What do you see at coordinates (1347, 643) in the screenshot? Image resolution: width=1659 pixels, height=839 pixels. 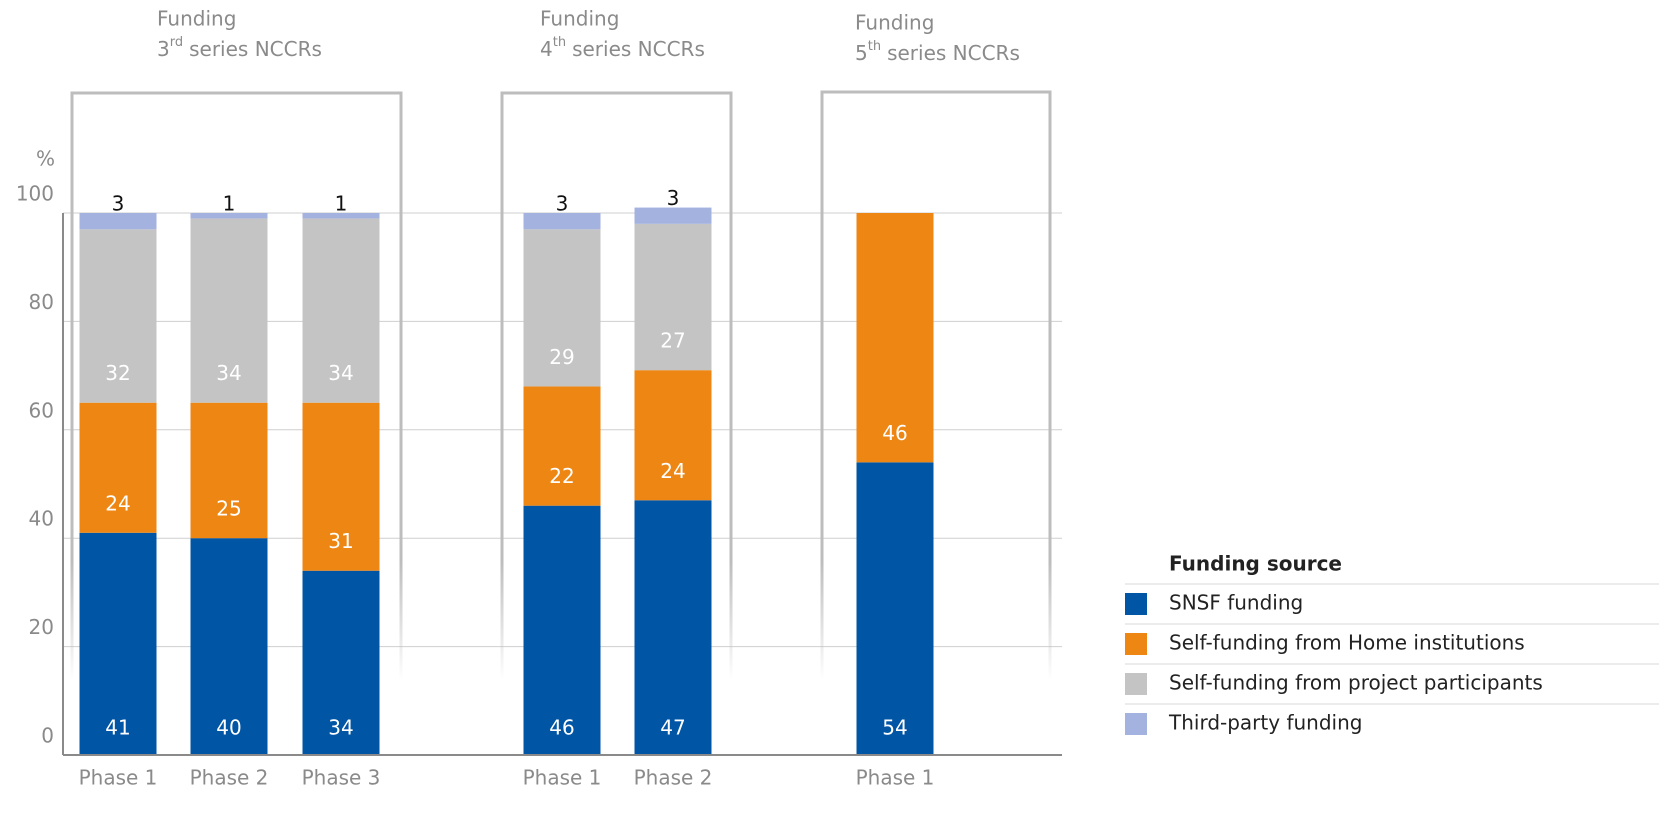 I see `legend-label: Self-funding from Home institutions` at bounding box center [1347, 643].